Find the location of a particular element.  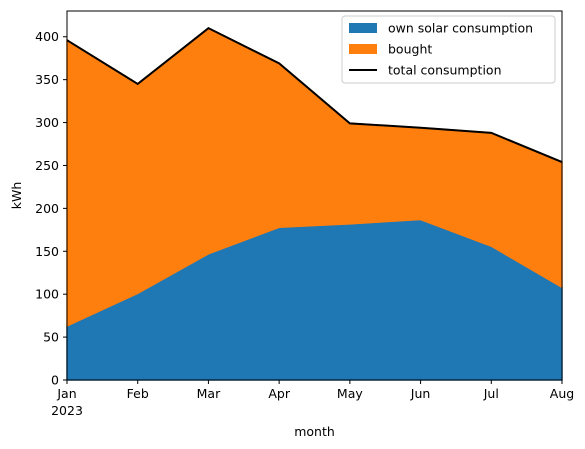

x-tick-label: Jul is located at coordinates (491, 393).